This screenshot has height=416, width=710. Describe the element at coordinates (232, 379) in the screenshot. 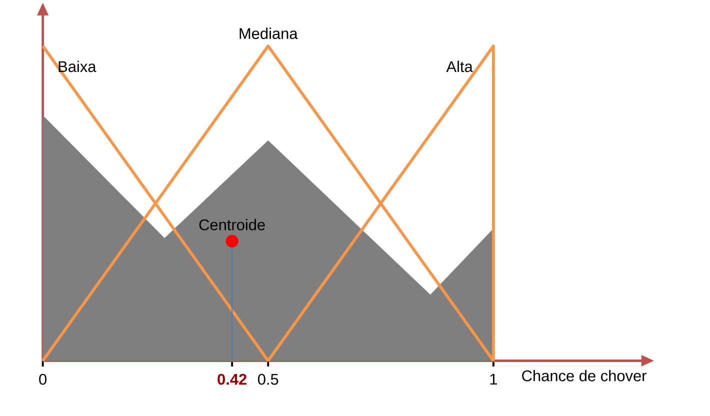

I see `x-tick-label: 0.42` at that location.